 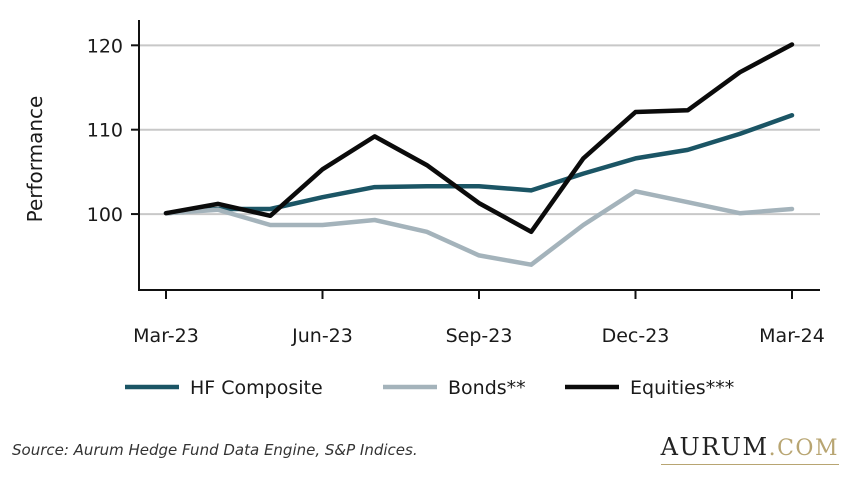 What do you see at coordinates (792, 336) in the screenshot?
I see `x-tick-label-Mar-24: Mar-24` at bounding box center [792, 336].